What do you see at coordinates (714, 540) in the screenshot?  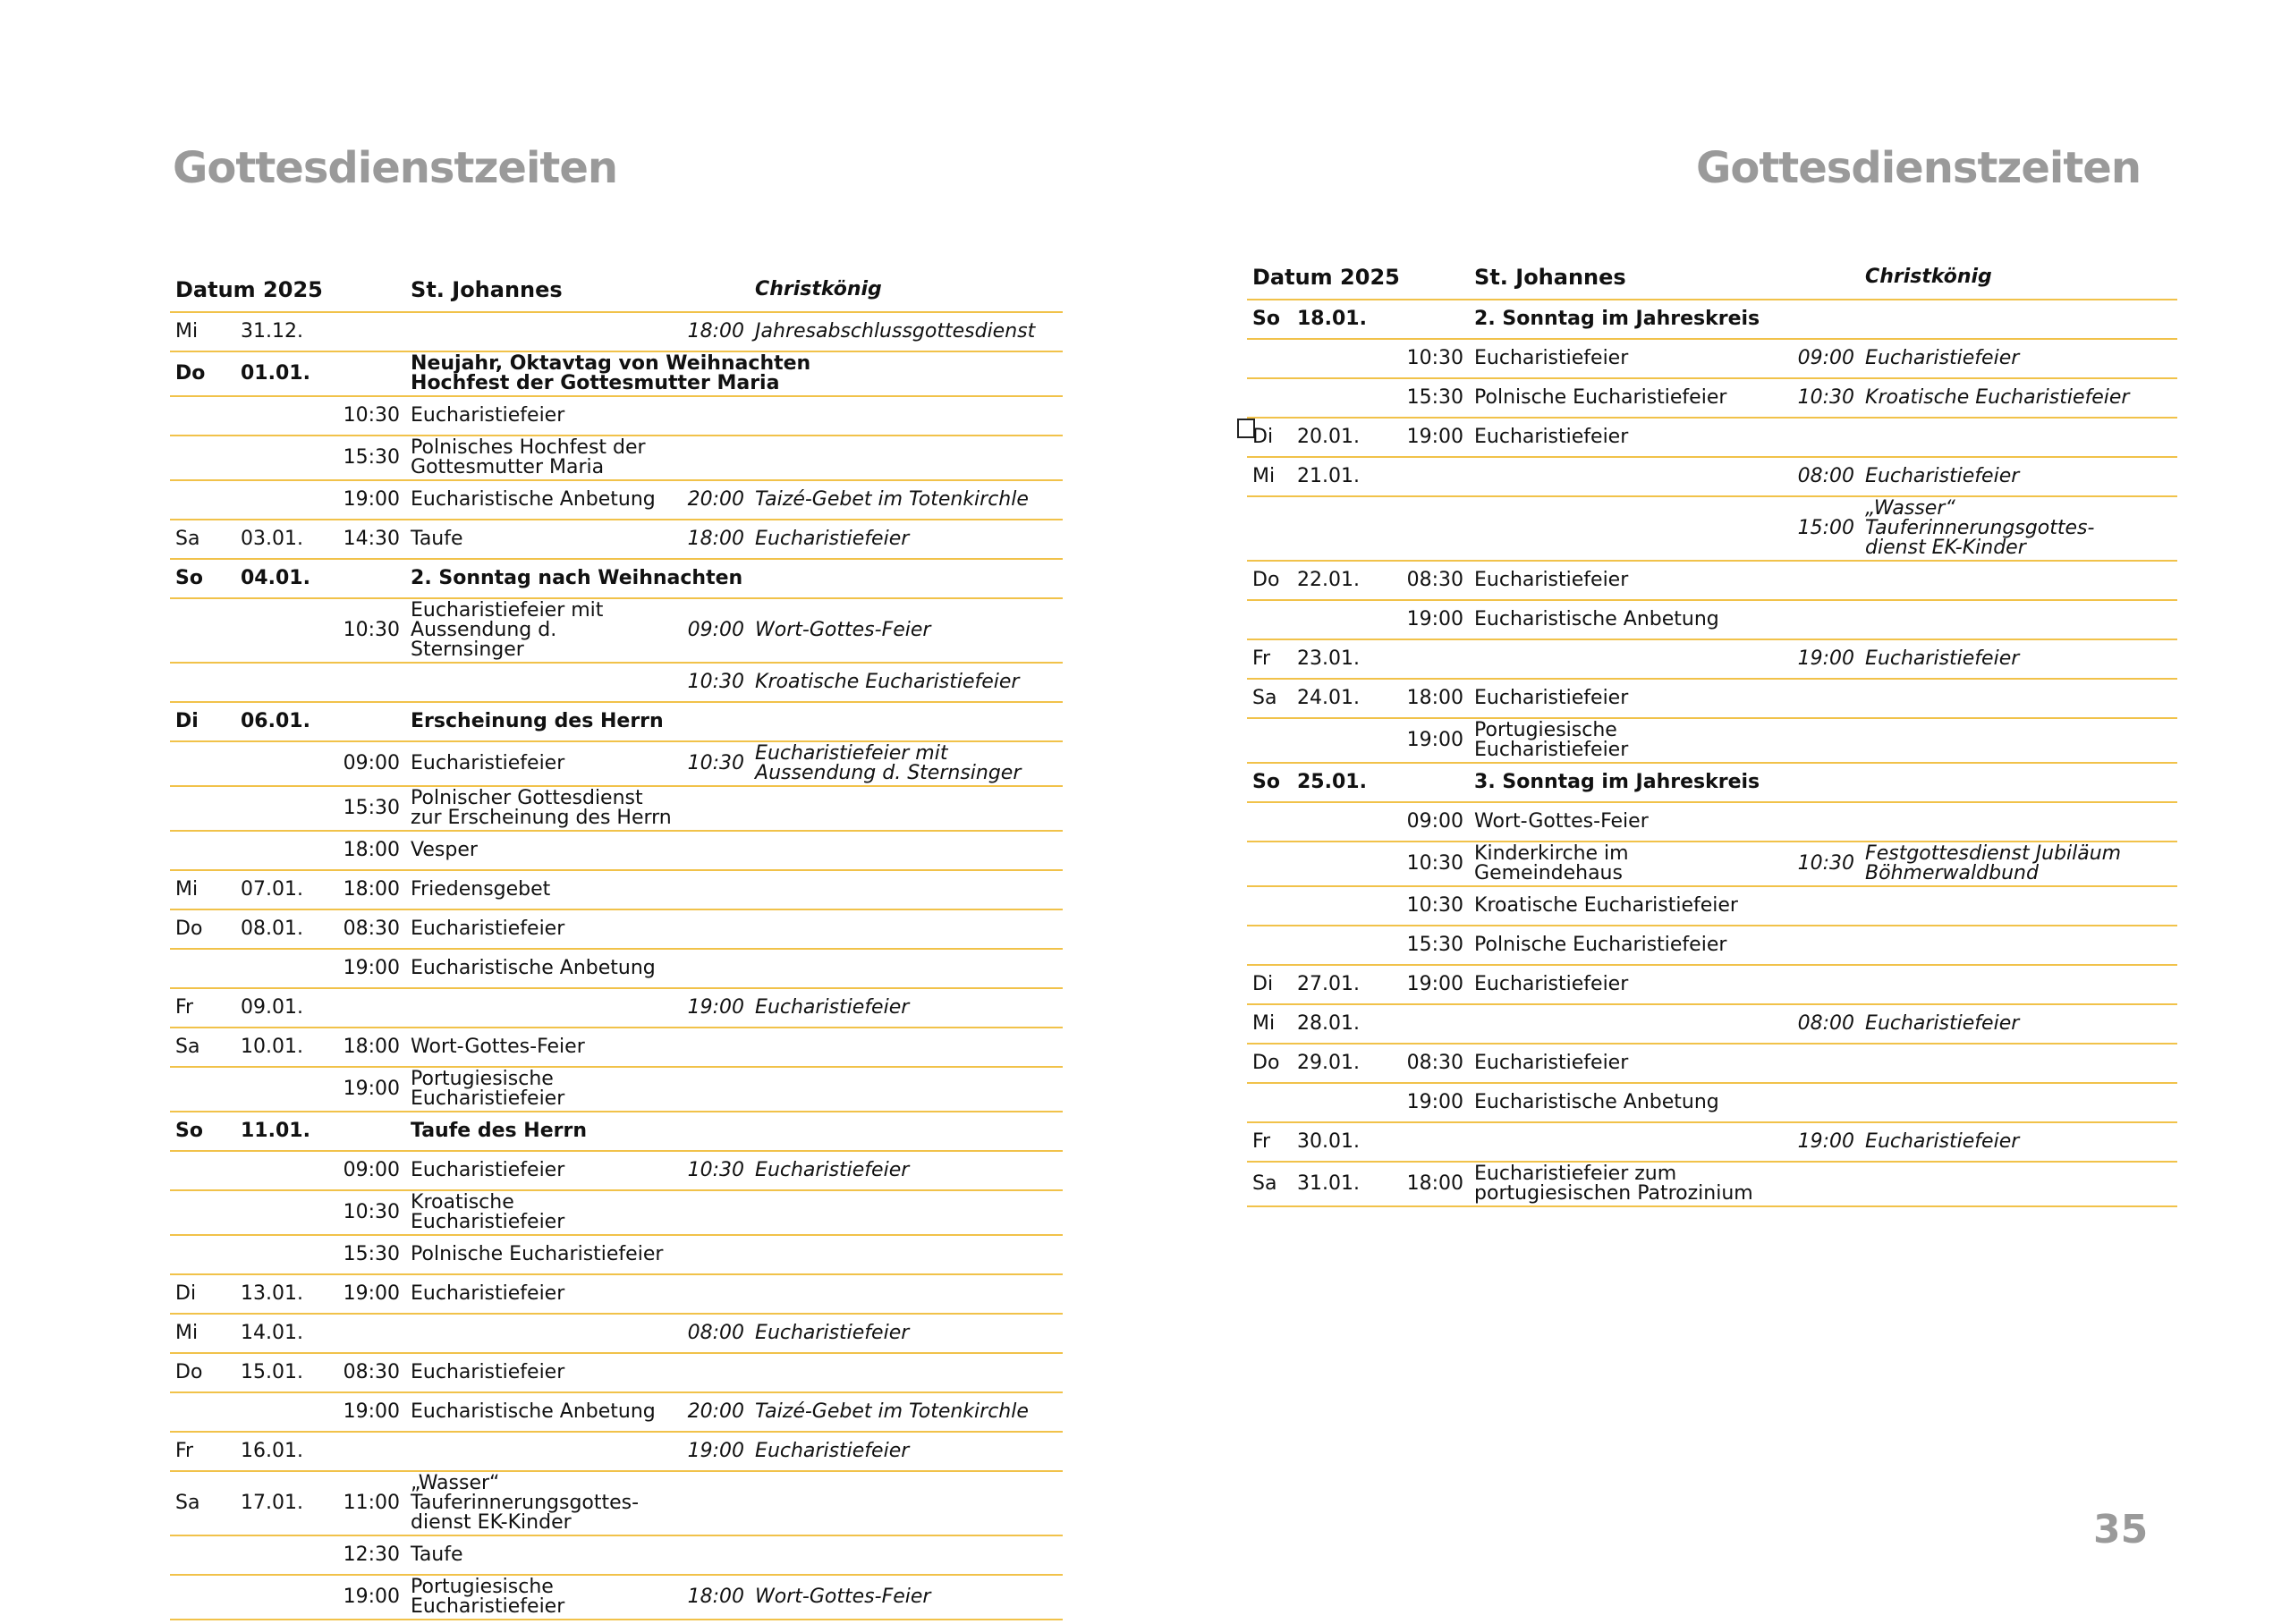 I see `cell: 18:00` at bounding box center [714, 540].